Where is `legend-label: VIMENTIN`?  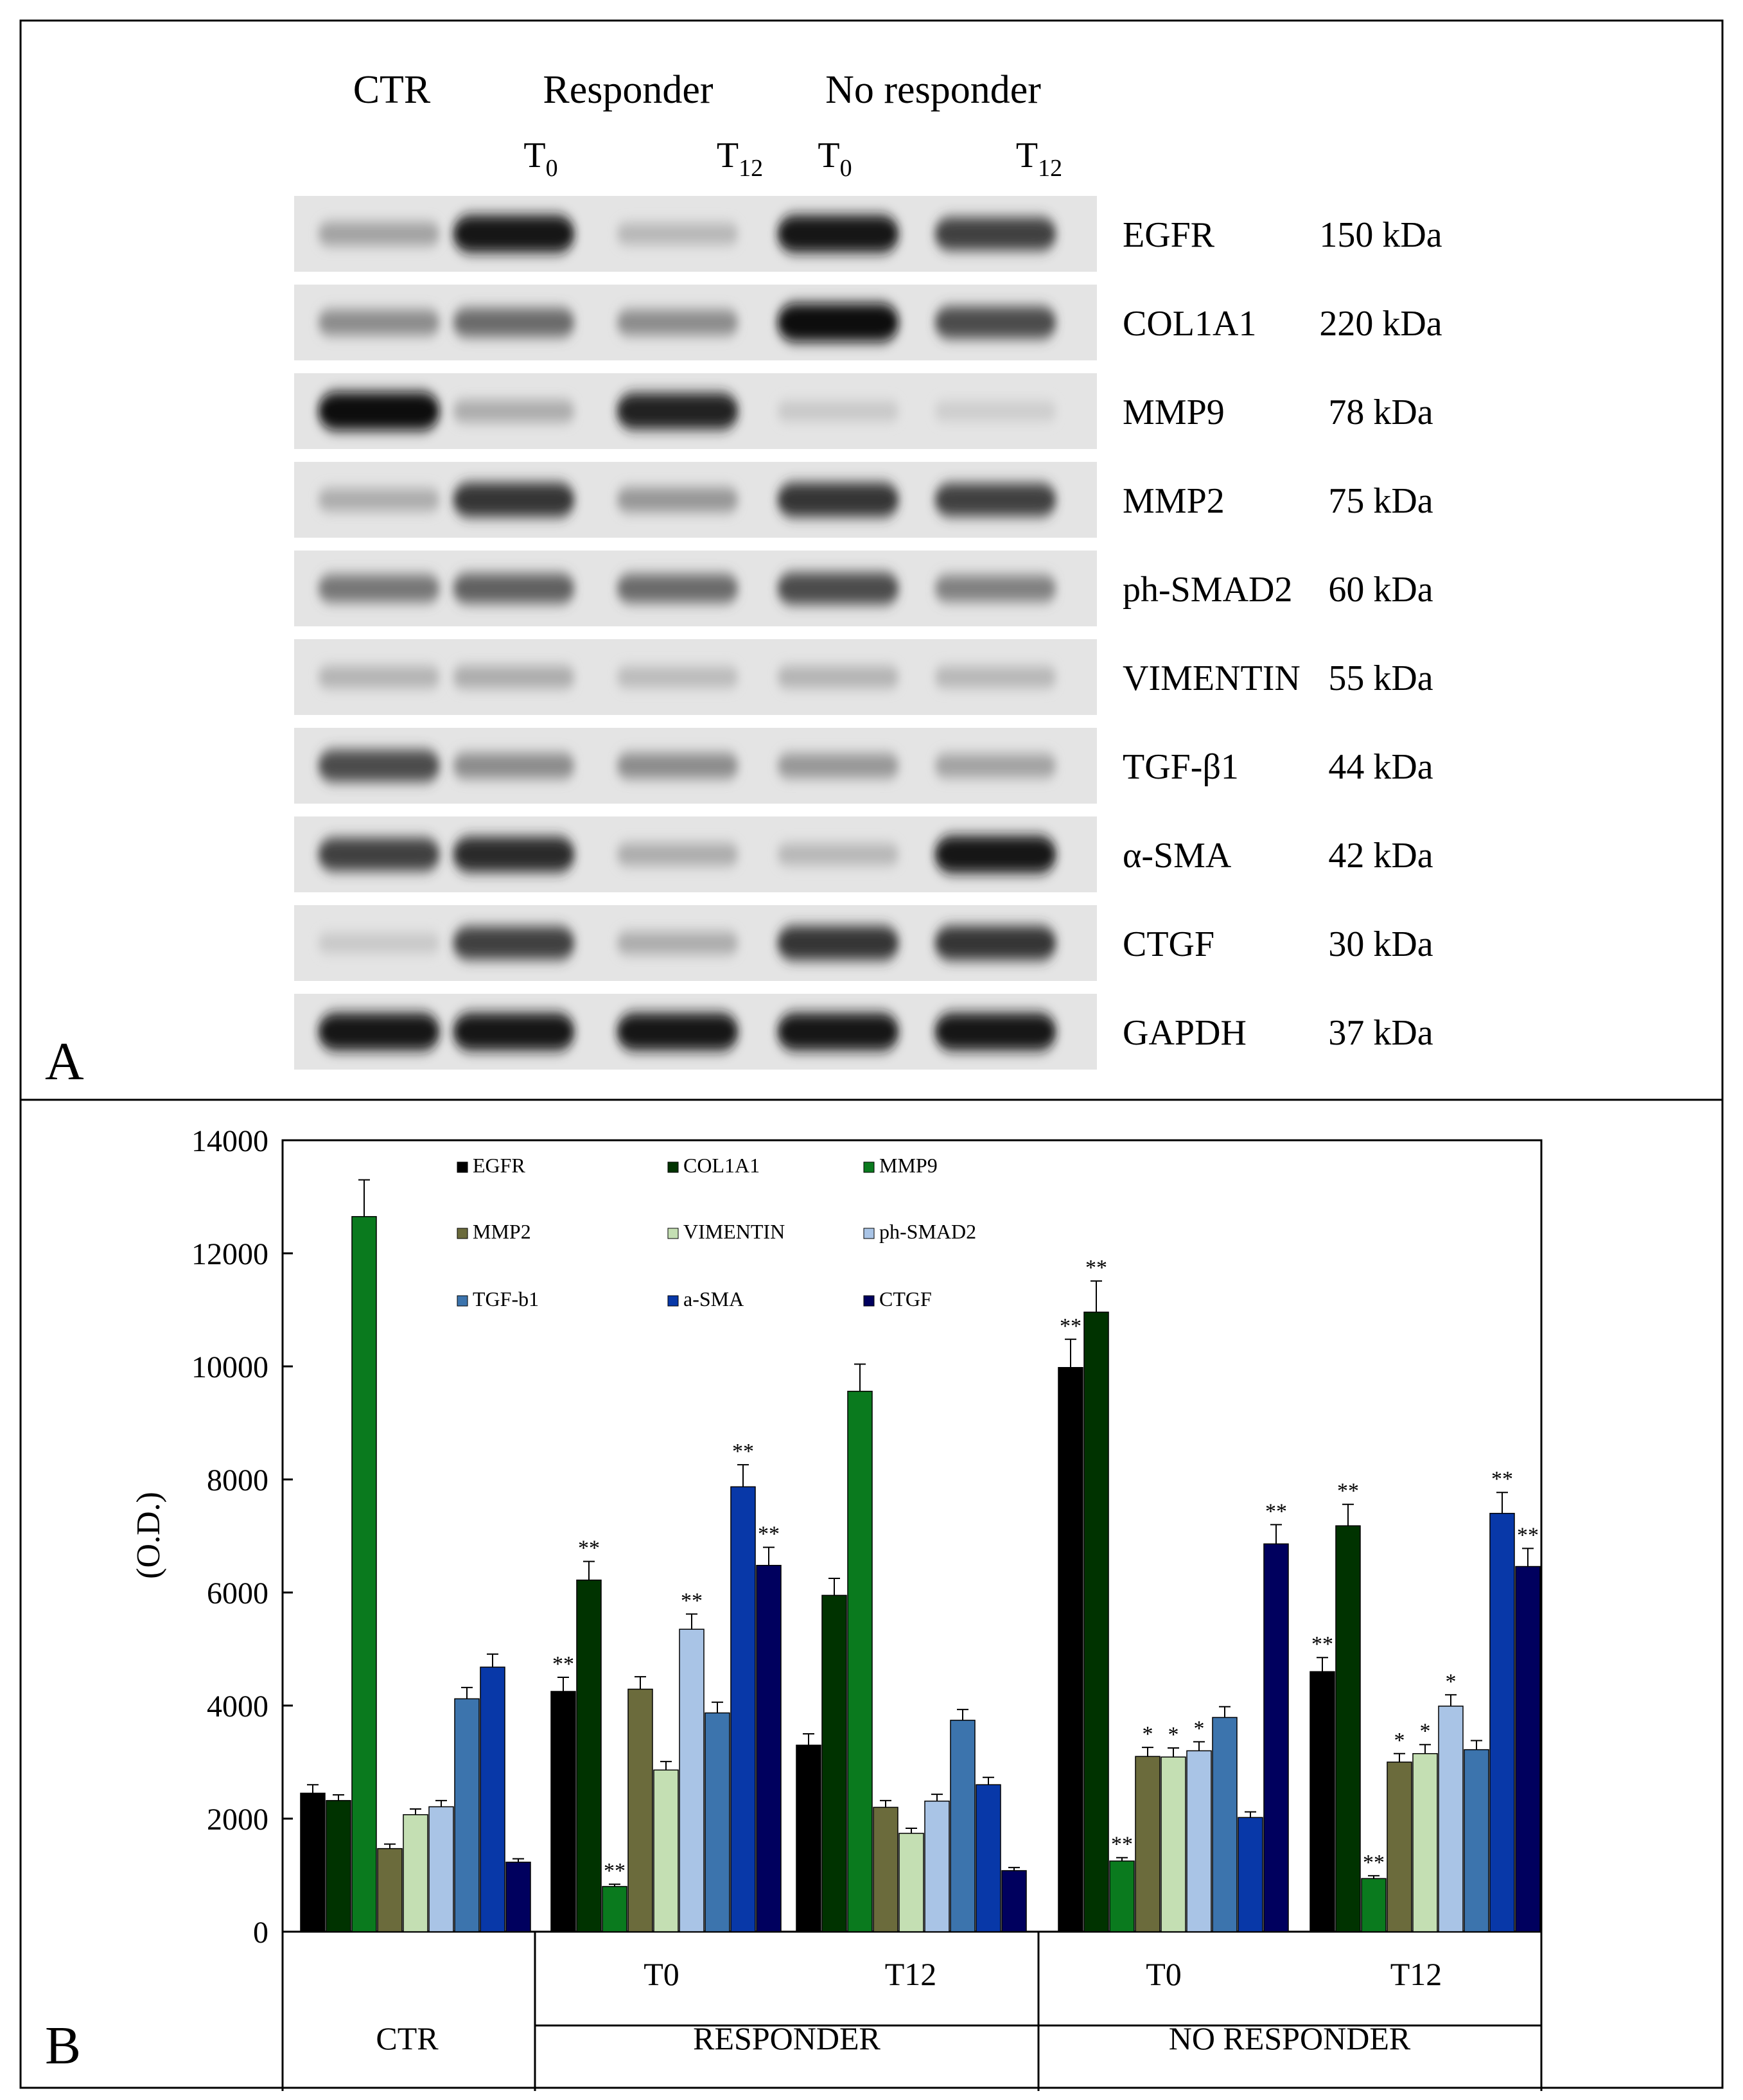
legend-label: VIMENTIN is located at coordinates (734, 1231).